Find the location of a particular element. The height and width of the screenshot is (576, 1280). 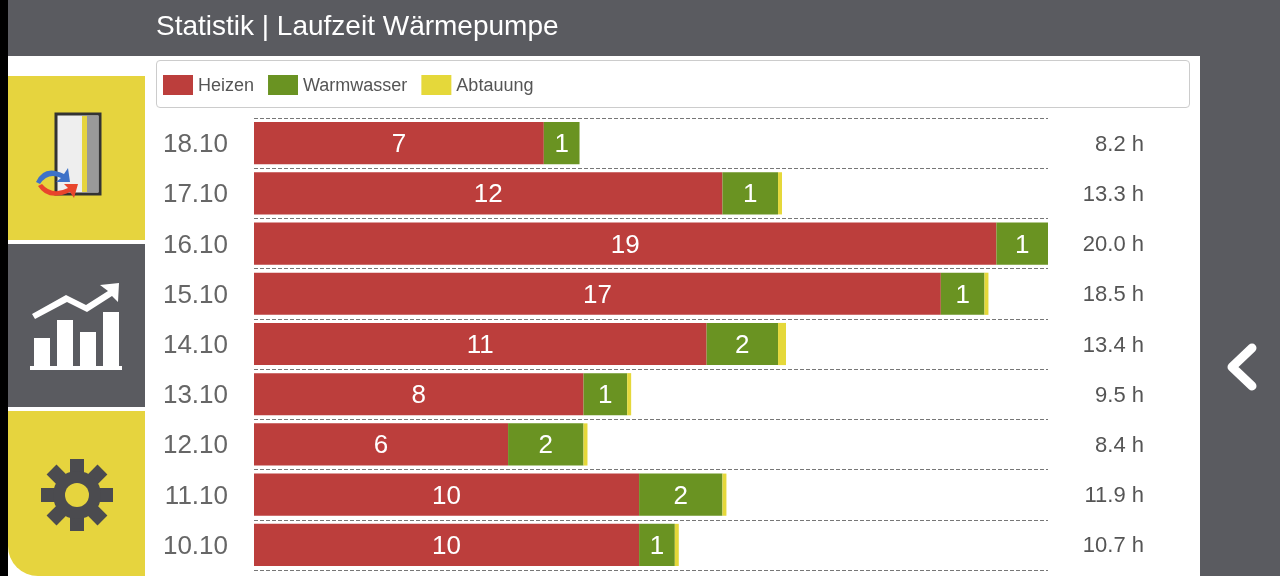

y-tick-label: 16.10 is located at coordinates (195, 243).